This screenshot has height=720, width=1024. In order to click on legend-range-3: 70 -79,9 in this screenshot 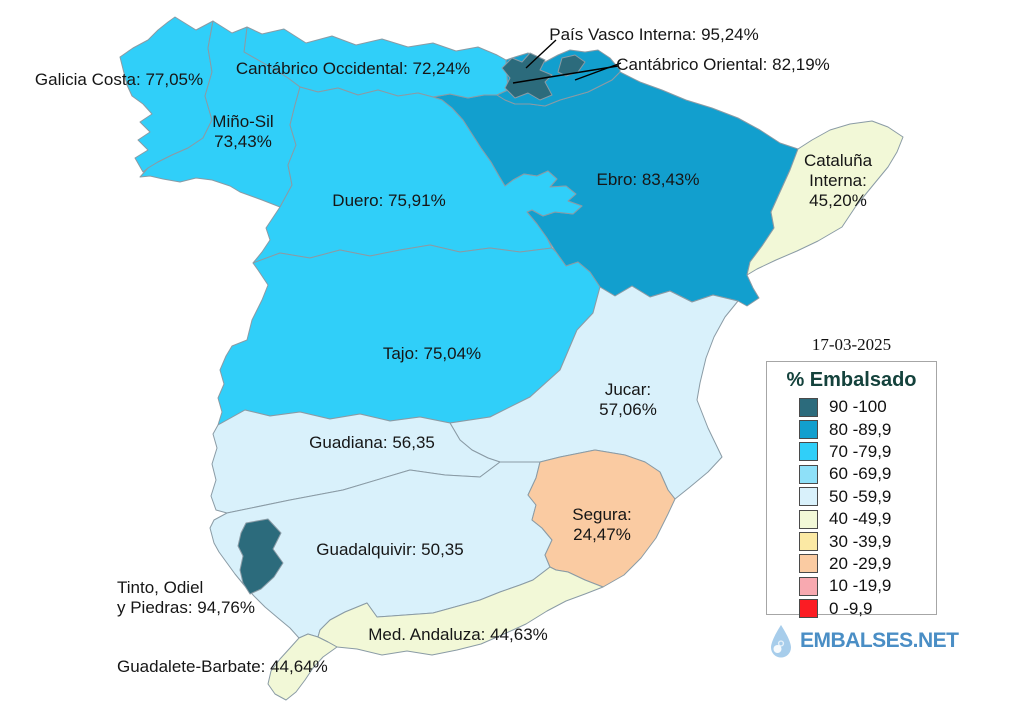, I will do `click(860, 451)`.